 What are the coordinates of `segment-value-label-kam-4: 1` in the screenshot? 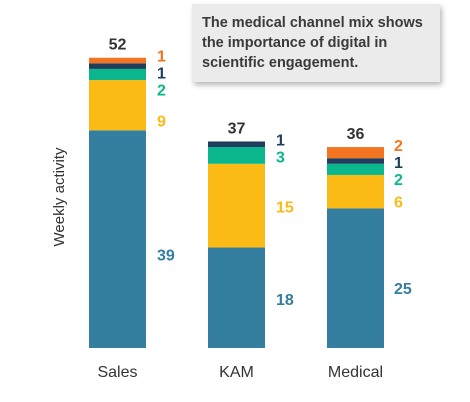 It's located at (280, 140).